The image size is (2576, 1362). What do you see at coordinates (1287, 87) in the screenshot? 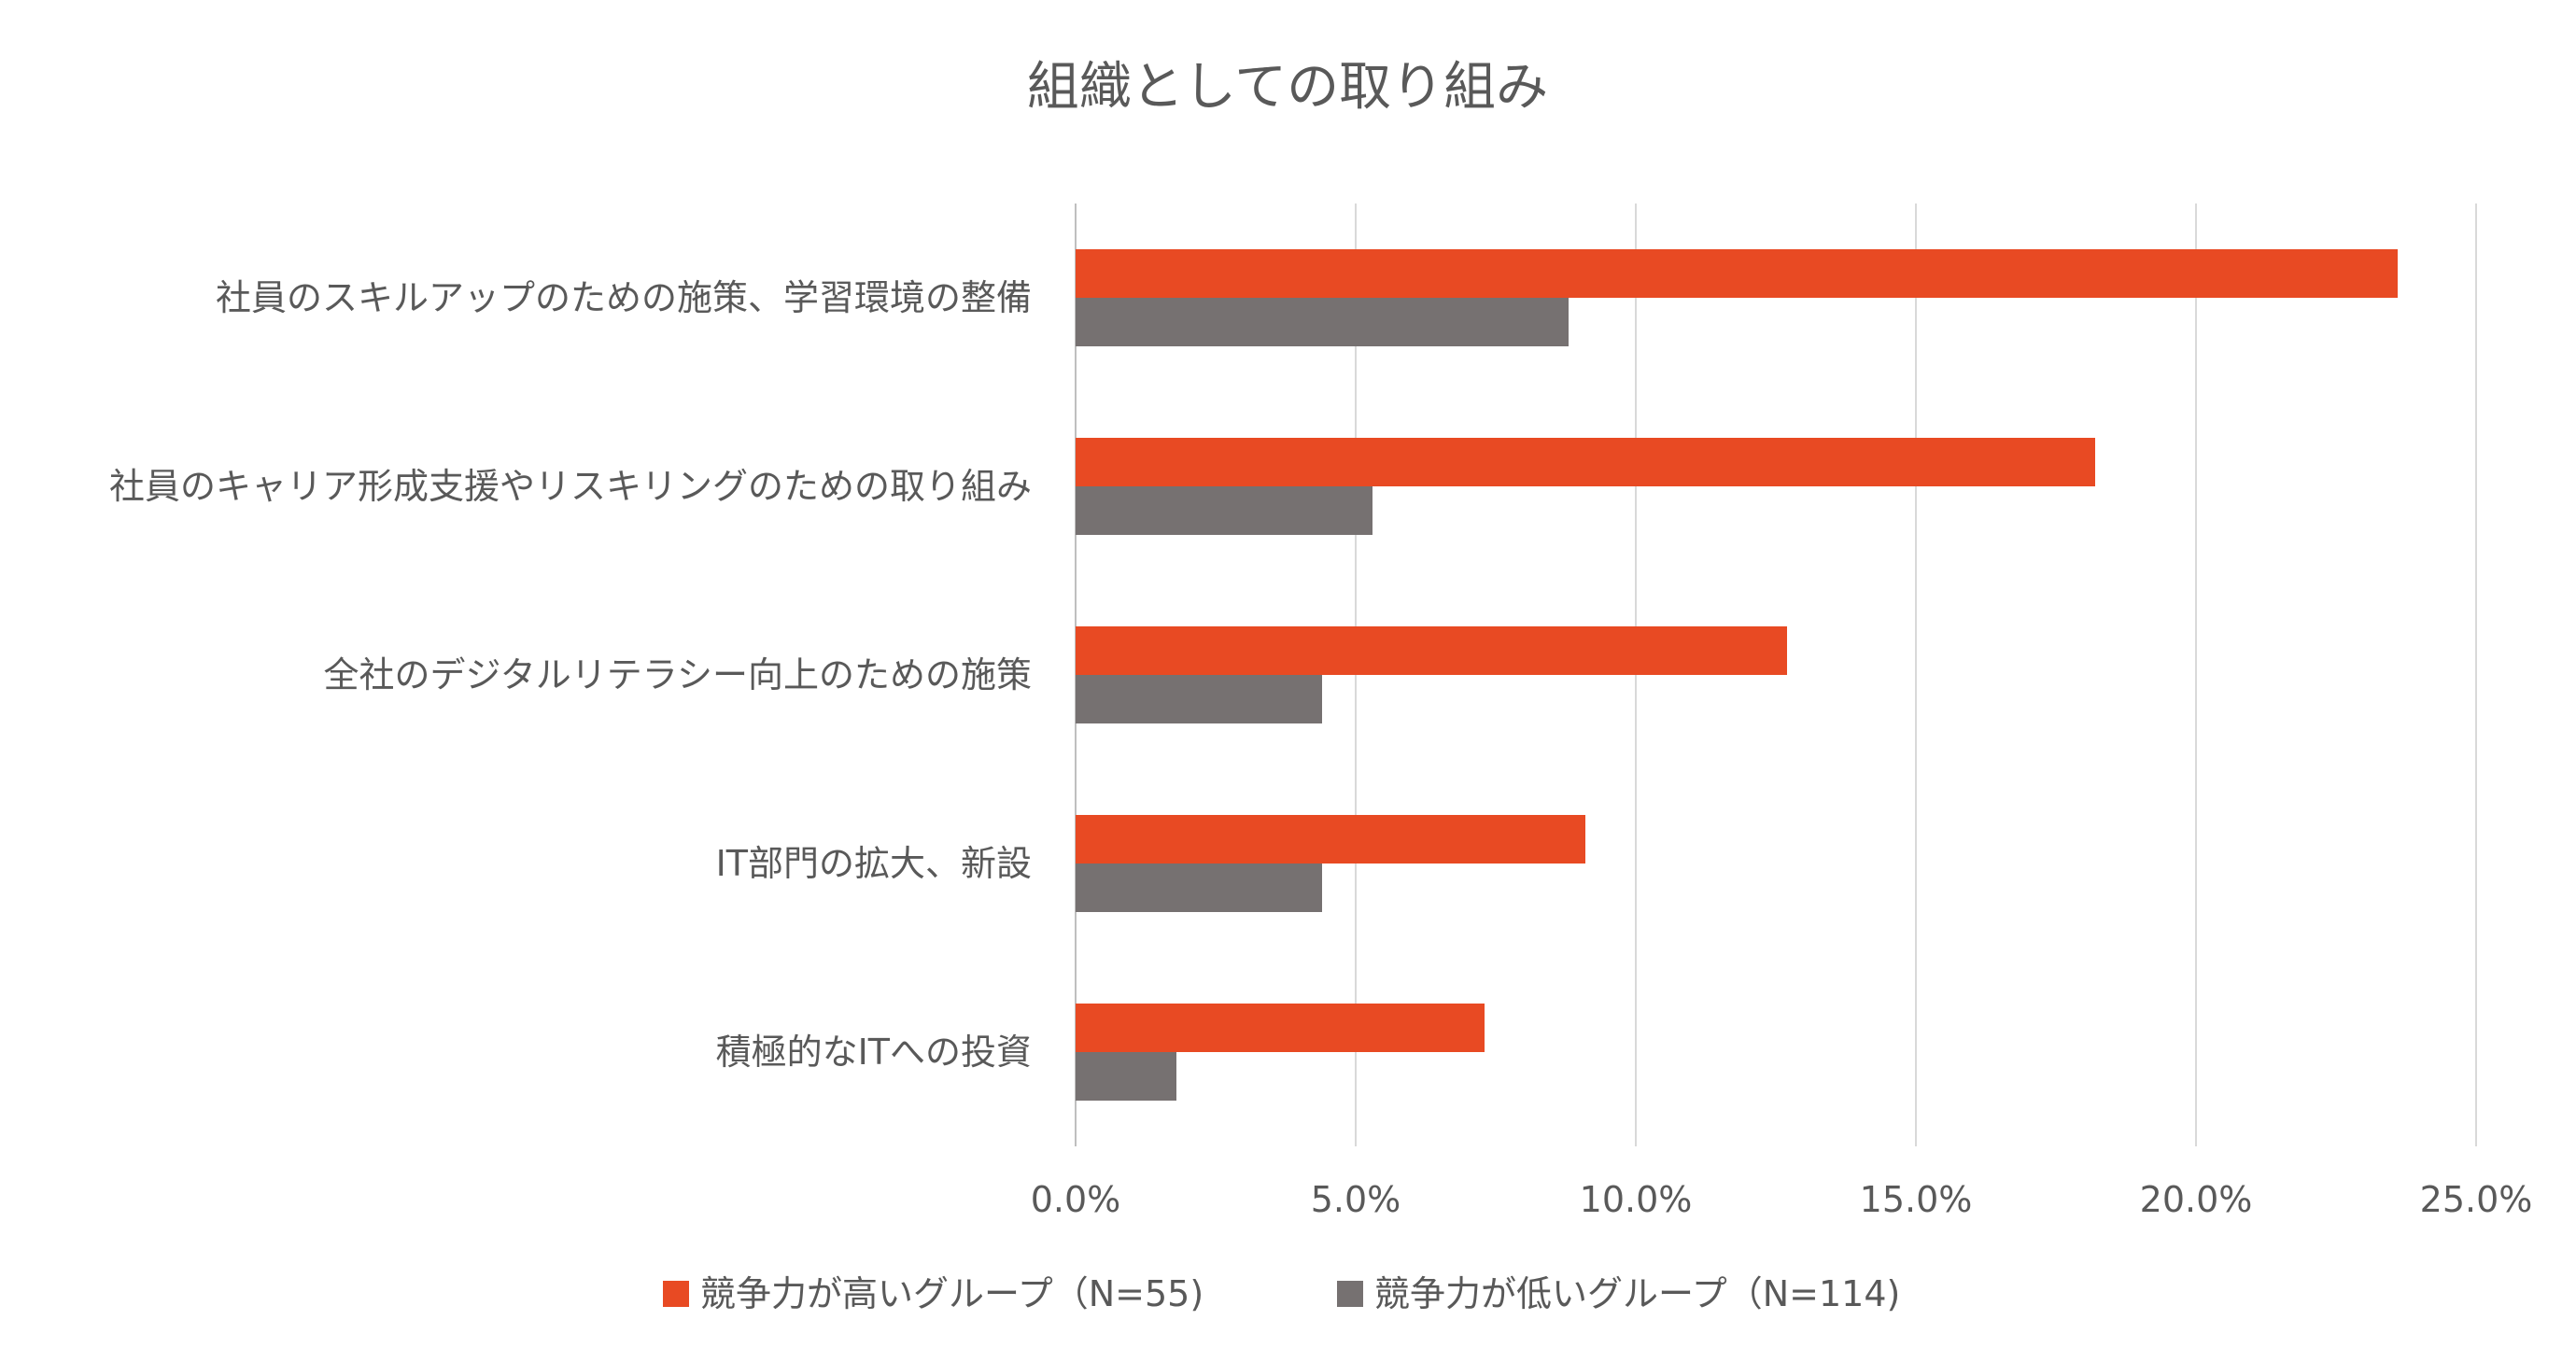
I see `chart-title: 組織としての取り組み` at bounding box center [1287, 87].